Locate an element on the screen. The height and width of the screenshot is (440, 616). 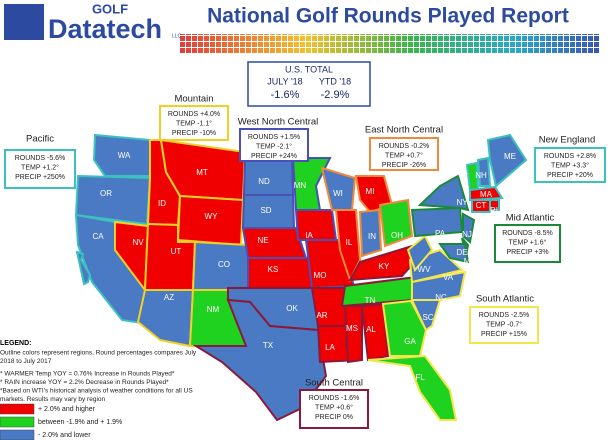
legend-key: - 2.0% and lower is located at coordinates (64, 435).